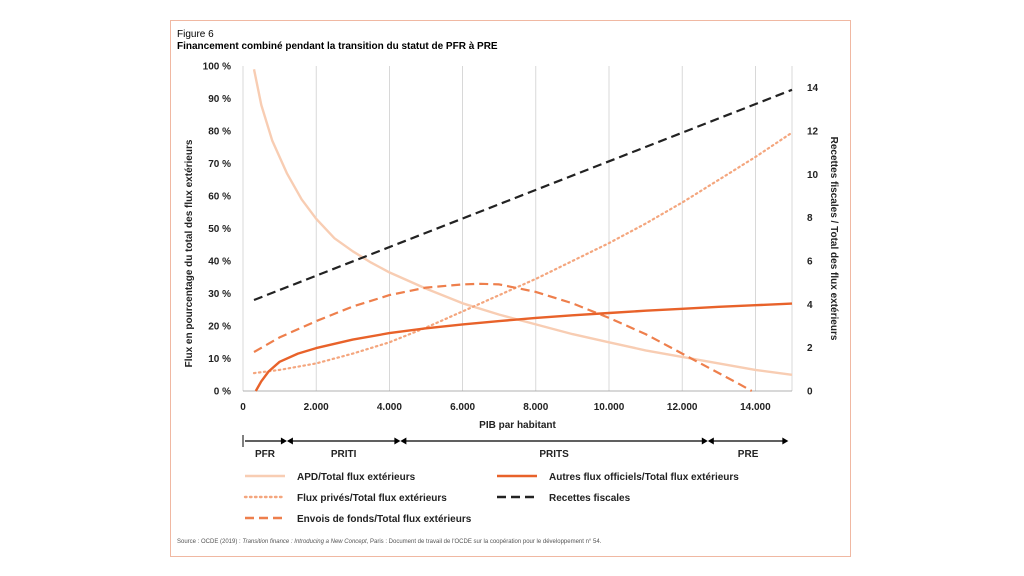  Describe the element at coordinates (219, 132) in the screenshot. I see `y-tick-label: 80 %` at that location.